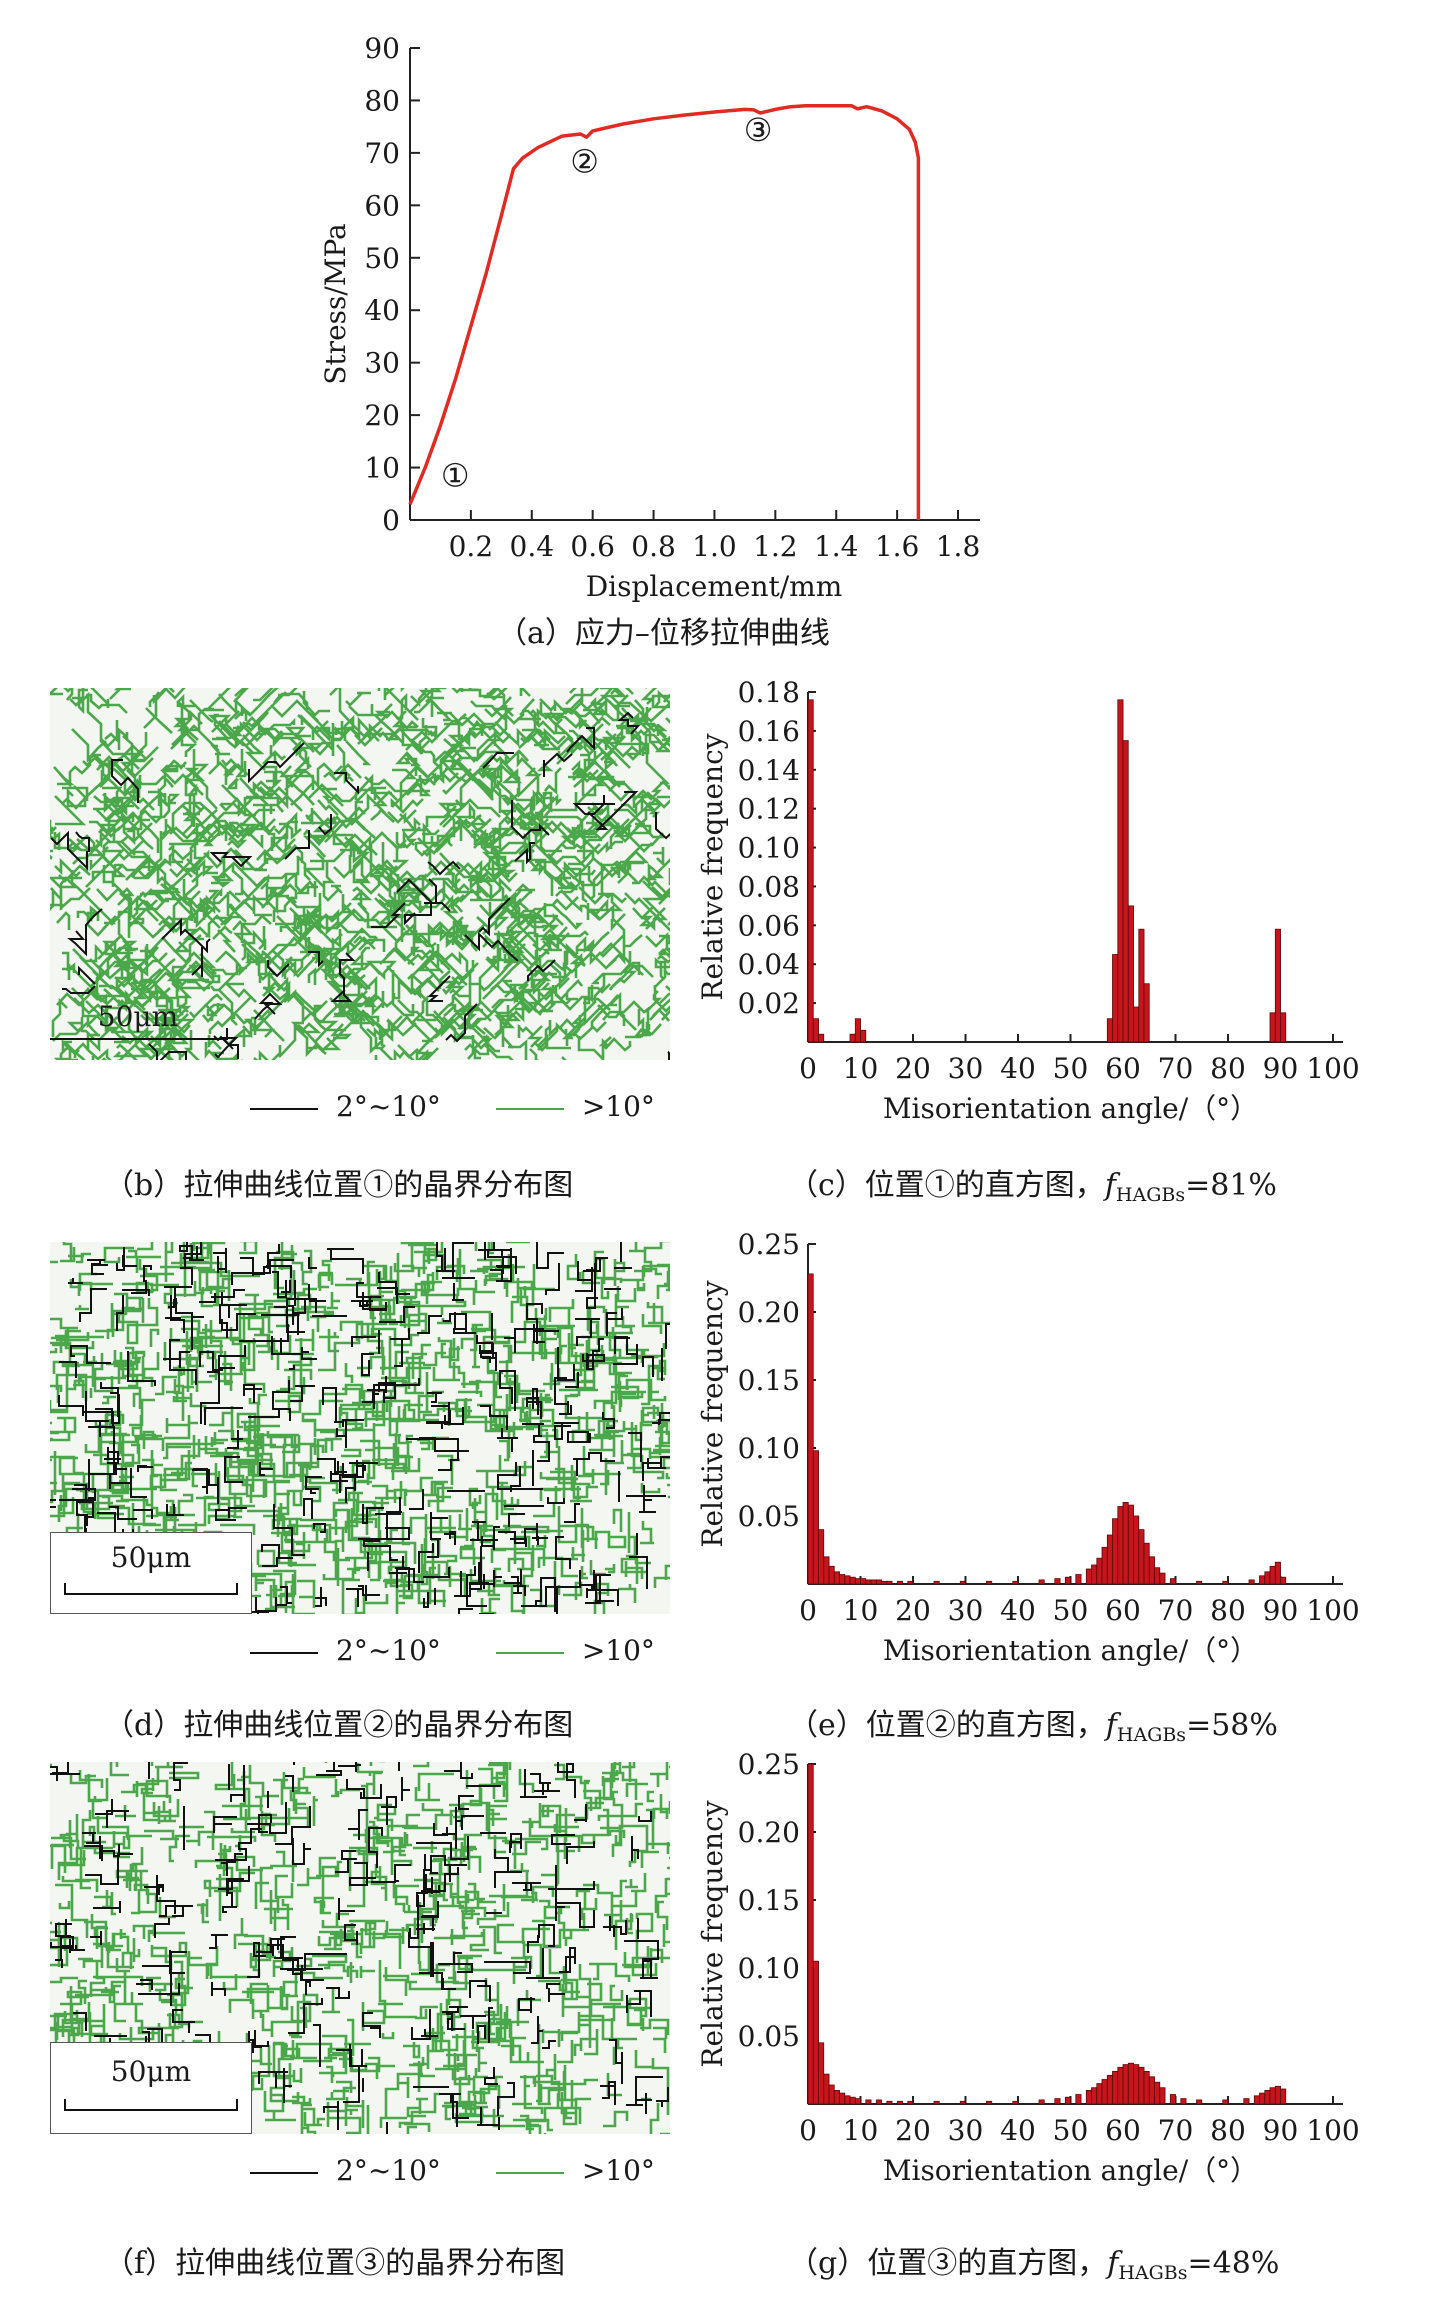 This screenshot has width=1448, height=2314. I want to click on y-tick-label: 0.18, so click(769, 694).